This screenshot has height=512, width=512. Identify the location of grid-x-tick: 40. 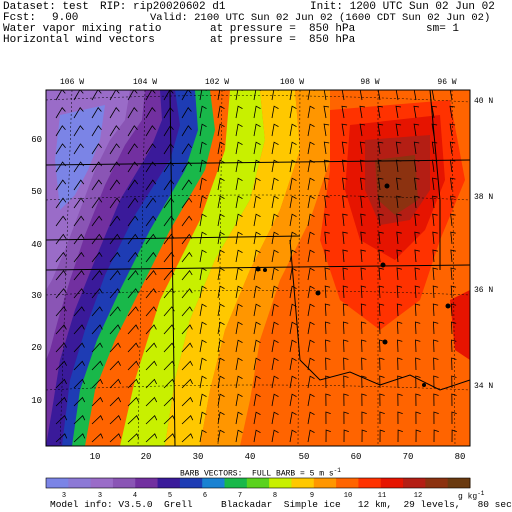
(250, 457).